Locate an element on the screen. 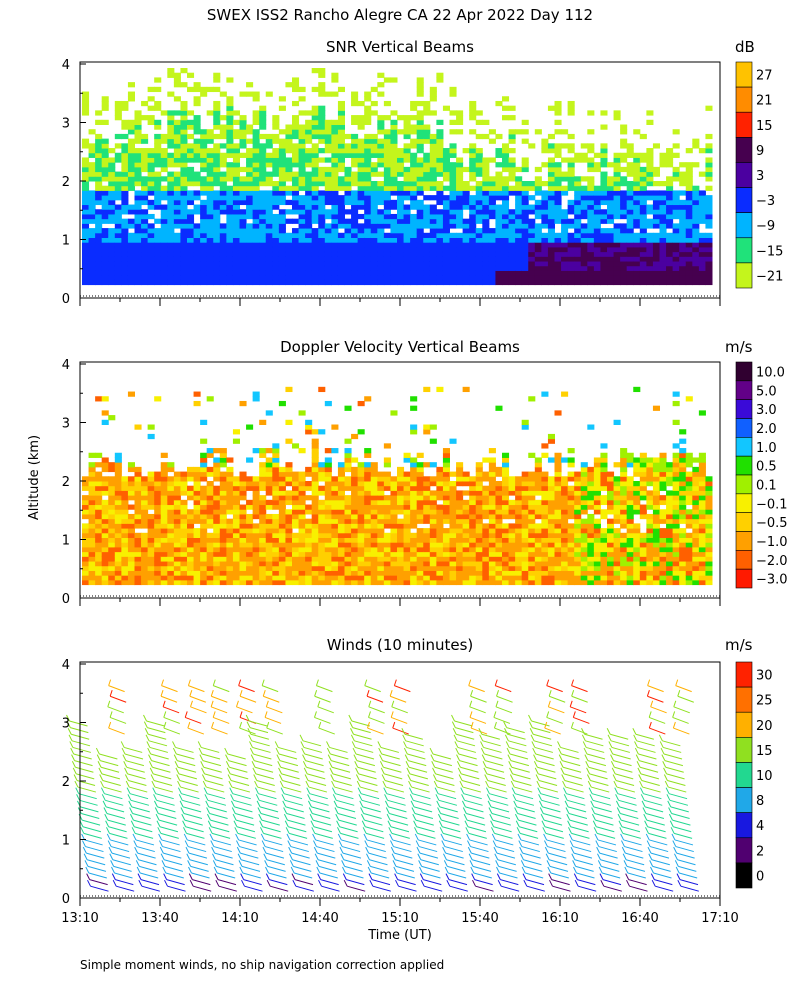 Image resolution: width=800 pixels, height=1000 pixels. y-tick-label: 3 is located at coordinates (66, 124).